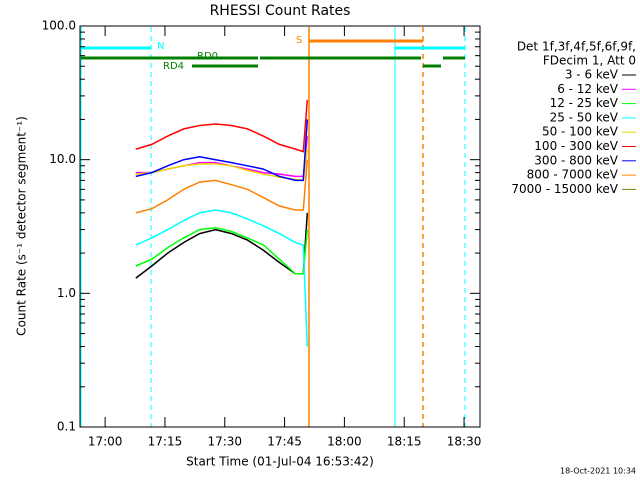 Image resolution: width=640 pixels, height=480 pixels. I want to click on x-tick-label: 17:15, so click(165, 442).